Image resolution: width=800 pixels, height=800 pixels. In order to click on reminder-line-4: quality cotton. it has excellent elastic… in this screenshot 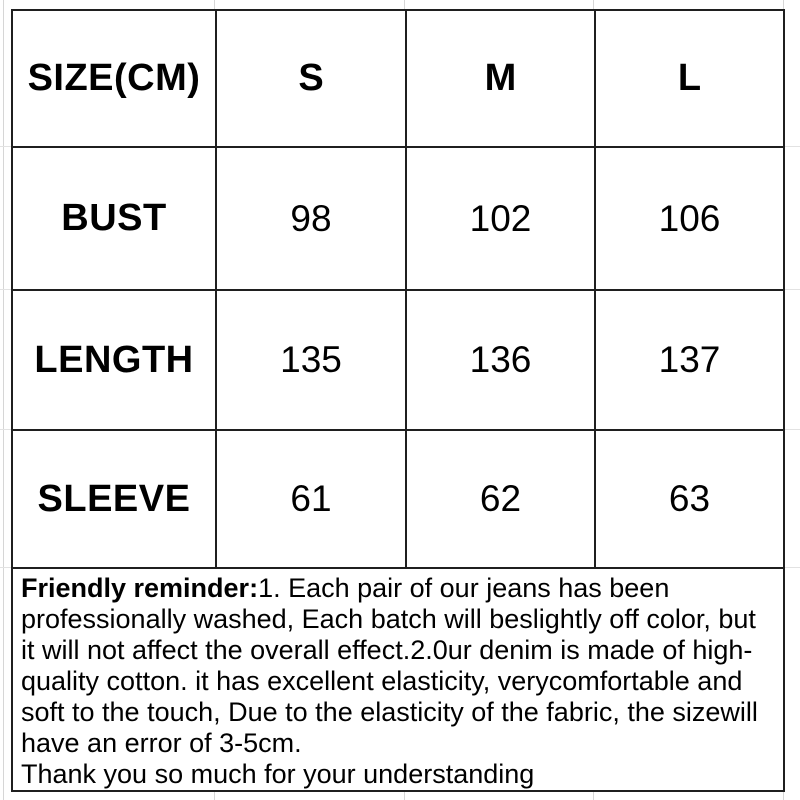, I will do `click(382, 681)`.